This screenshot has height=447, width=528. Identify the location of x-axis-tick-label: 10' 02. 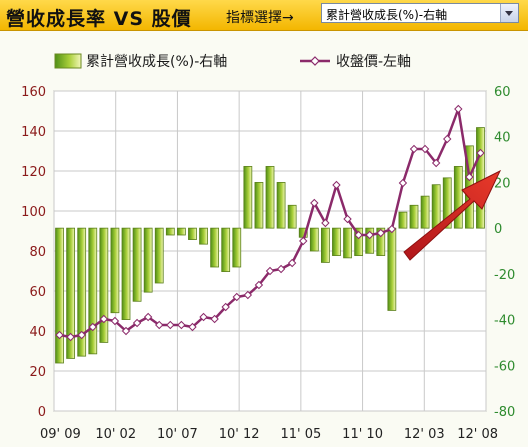
(115, 434).